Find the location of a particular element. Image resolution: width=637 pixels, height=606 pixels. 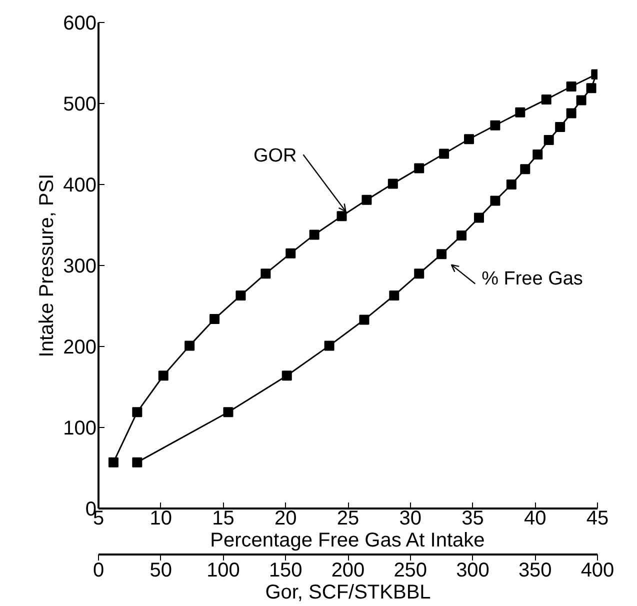

x2-tick-label: 400 is located at coordinates (597, 571).